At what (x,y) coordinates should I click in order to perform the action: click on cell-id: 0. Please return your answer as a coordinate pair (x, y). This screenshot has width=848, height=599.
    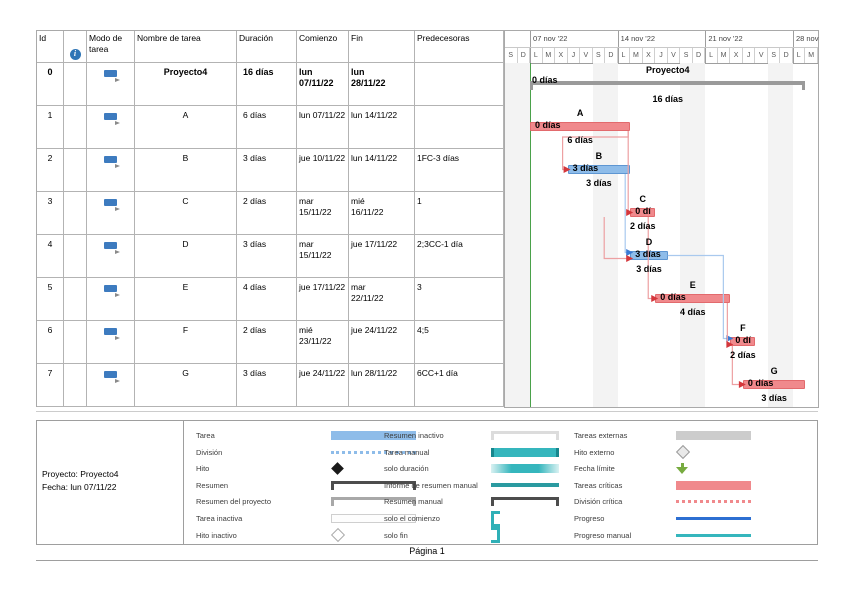
    Looking at the image, I should click on (50, 84).